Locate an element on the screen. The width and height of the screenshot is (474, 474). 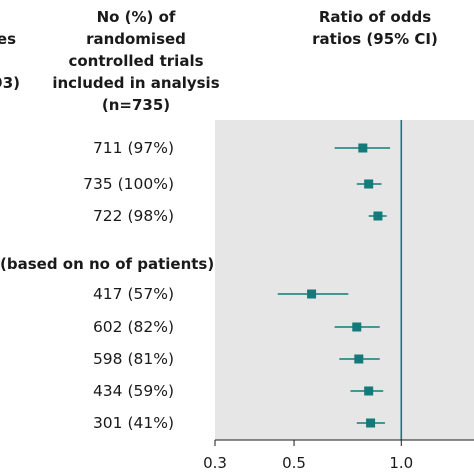
trial-count: 711 (97%) is located at coordinates (133, 148).